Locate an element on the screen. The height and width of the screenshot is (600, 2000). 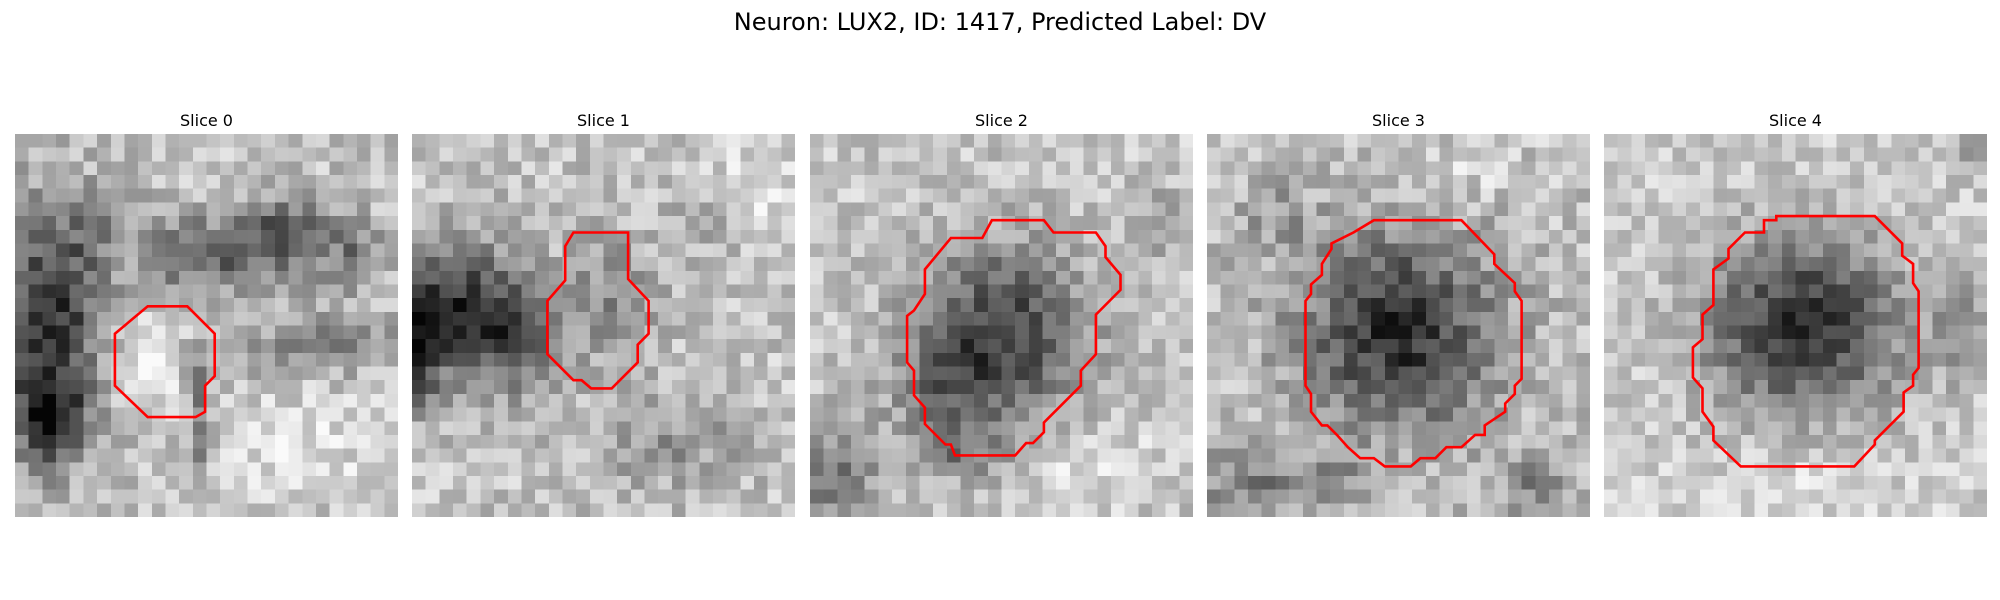
slice-panel: Slice 2 is located at coordinates (1001, 313).